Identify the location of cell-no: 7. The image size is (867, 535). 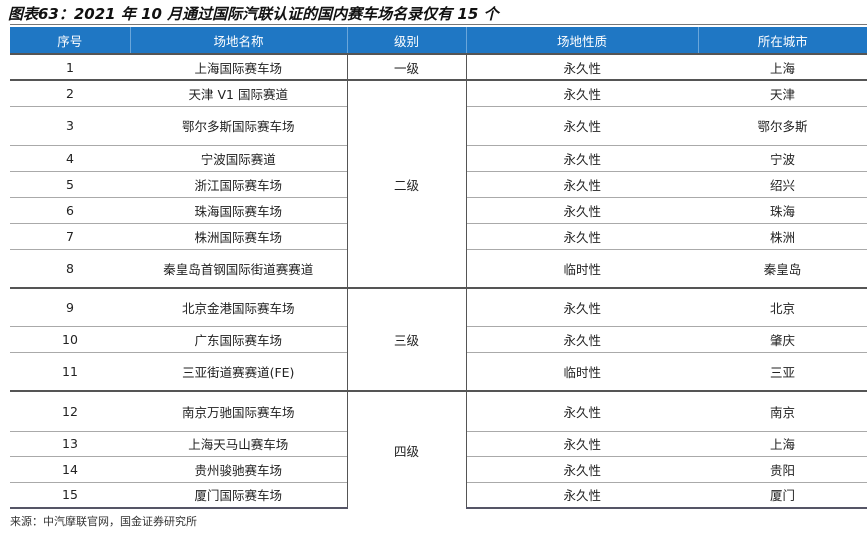
(70, 235).